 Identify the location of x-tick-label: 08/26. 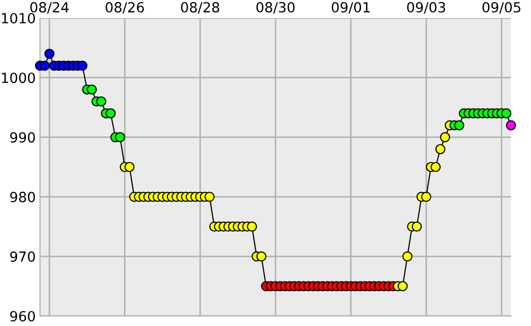
(125, 8).